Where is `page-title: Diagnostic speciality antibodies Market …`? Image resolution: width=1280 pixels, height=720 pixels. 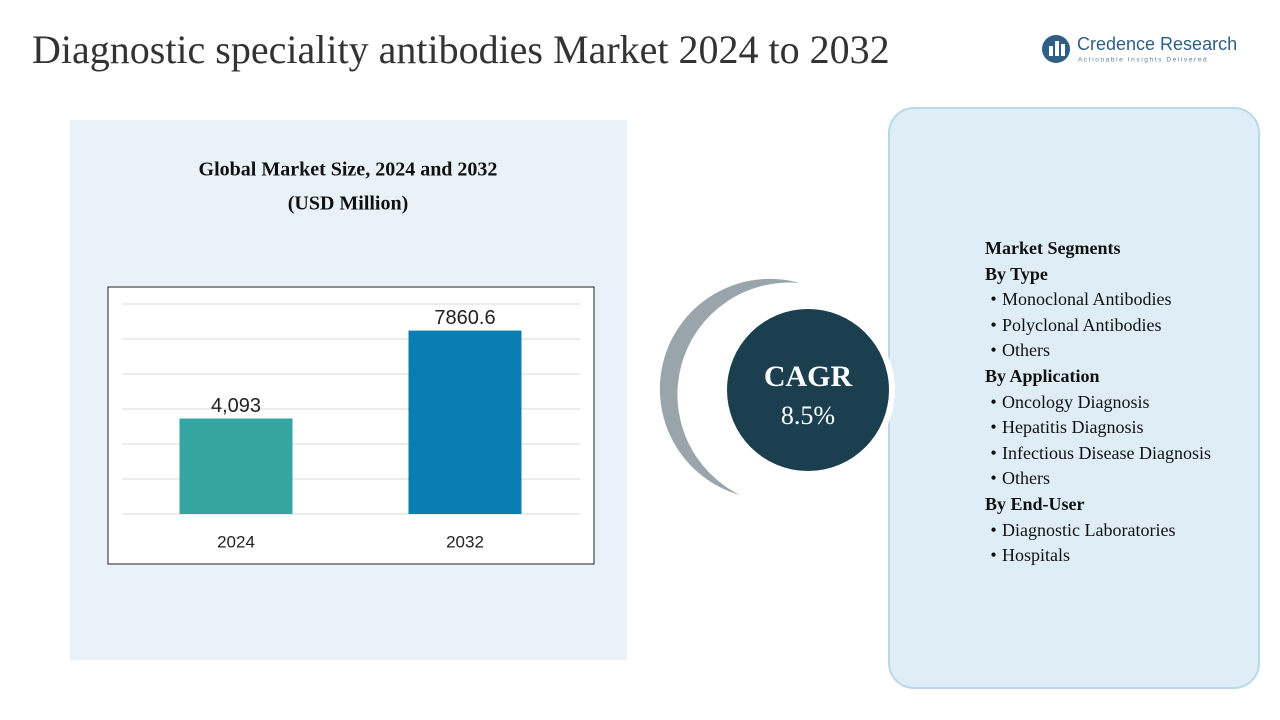
page-title: Diagnostic speciality antibodies Market … is located at coordinates (461, 49).